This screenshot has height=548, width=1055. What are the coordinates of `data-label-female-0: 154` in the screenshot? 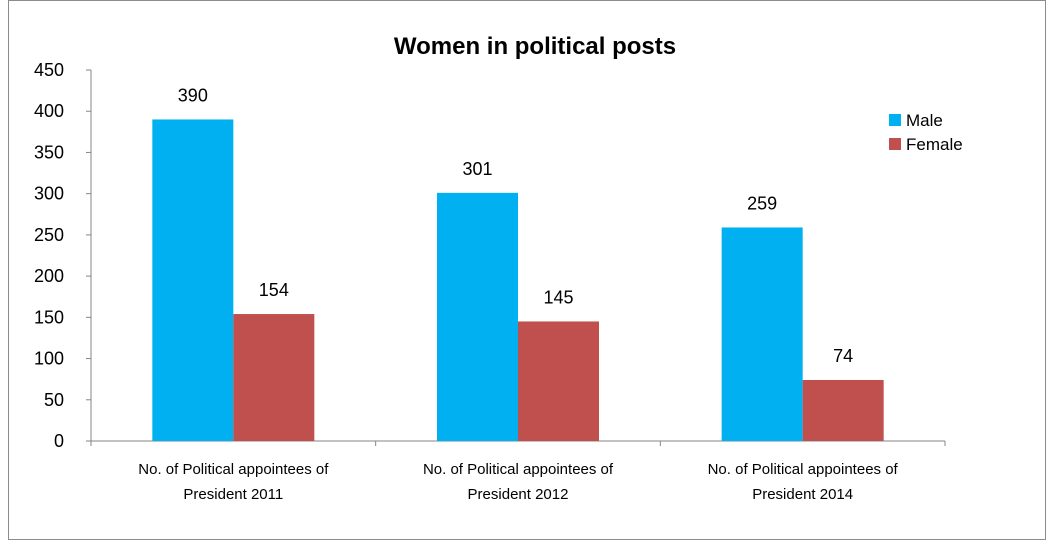 It's located at (274, 290).